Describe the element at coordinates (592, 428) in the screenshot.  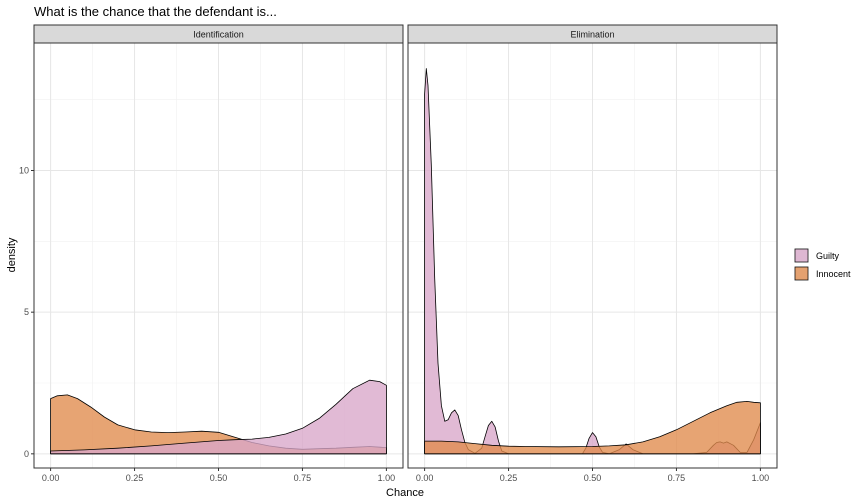
I see `density-area-innocent` at that location.